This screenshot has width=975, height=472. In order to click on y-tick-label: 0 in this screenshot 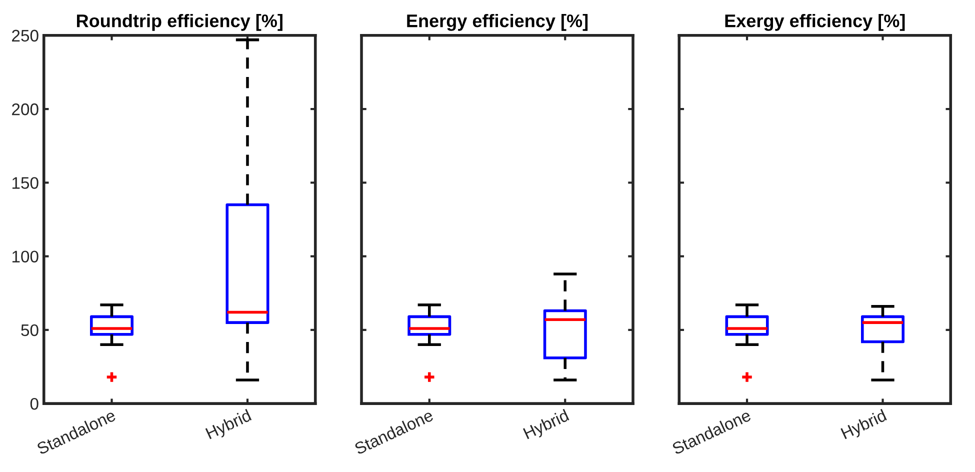, I will do `click(34, 404)`.